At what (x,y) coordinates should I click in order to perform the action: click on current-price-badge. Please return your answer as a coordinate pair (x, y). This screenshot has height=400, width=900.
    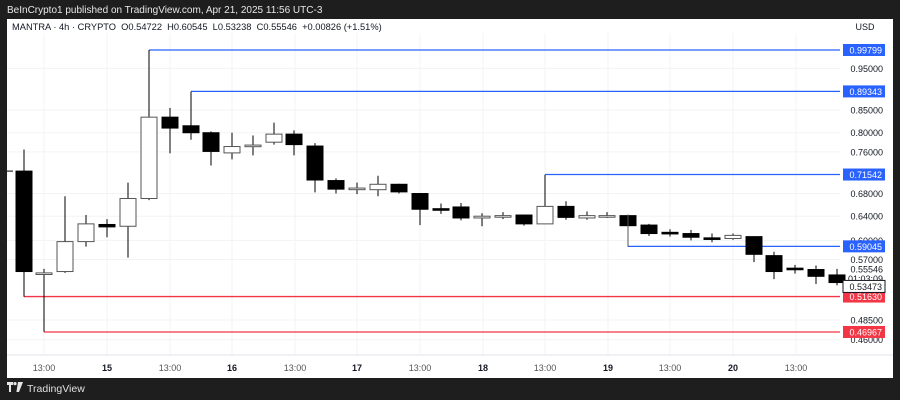
    Looking at the image, I should click on (864, 286).